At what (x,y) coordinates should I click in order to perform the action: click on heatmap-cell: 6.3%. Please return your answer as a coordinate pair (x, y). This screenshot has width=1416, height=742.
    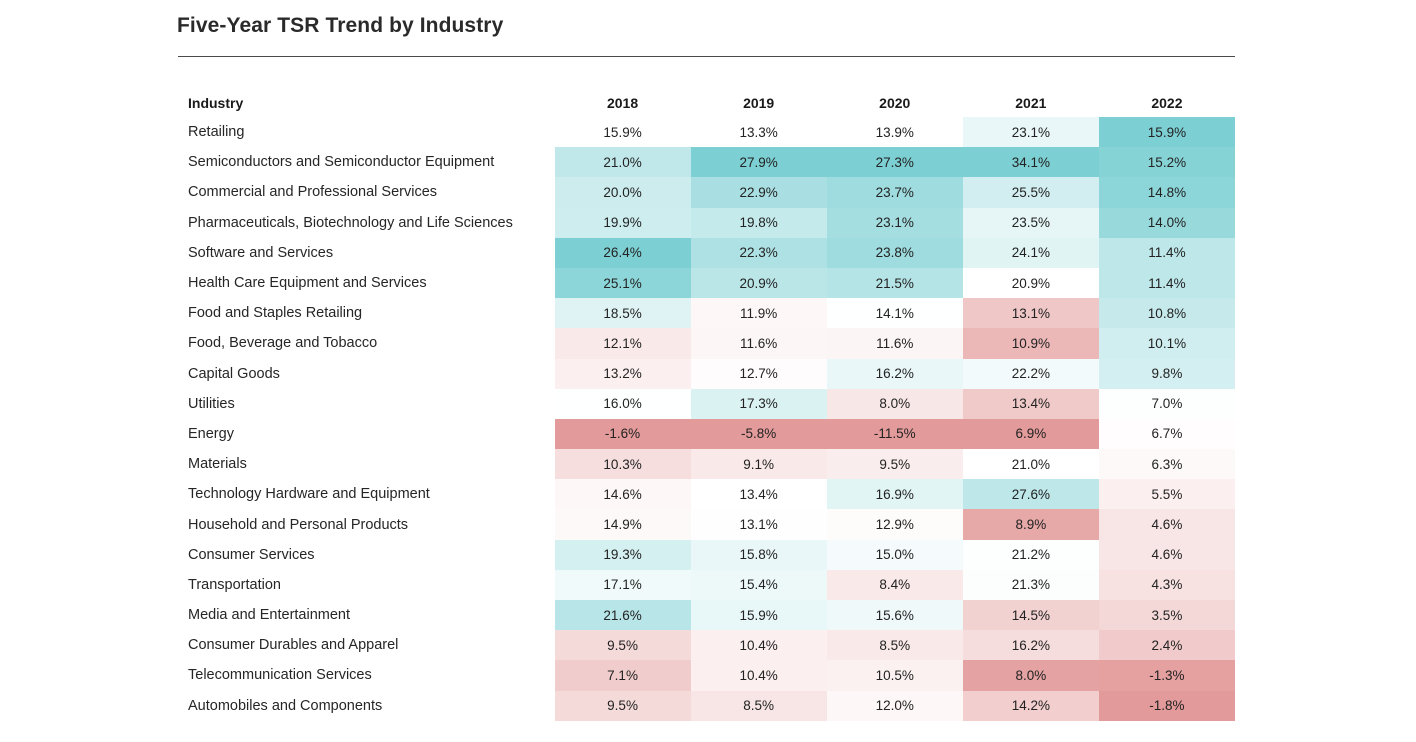
    Looking at the image, I should click on (1166, 464).